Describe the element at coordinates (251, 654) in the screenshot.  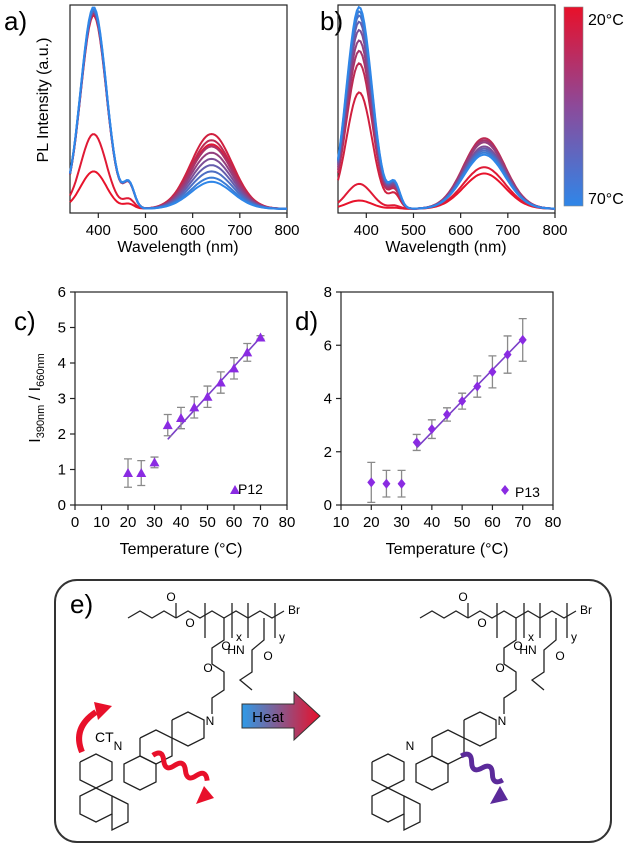
I see `side-chain-amide` at that location.